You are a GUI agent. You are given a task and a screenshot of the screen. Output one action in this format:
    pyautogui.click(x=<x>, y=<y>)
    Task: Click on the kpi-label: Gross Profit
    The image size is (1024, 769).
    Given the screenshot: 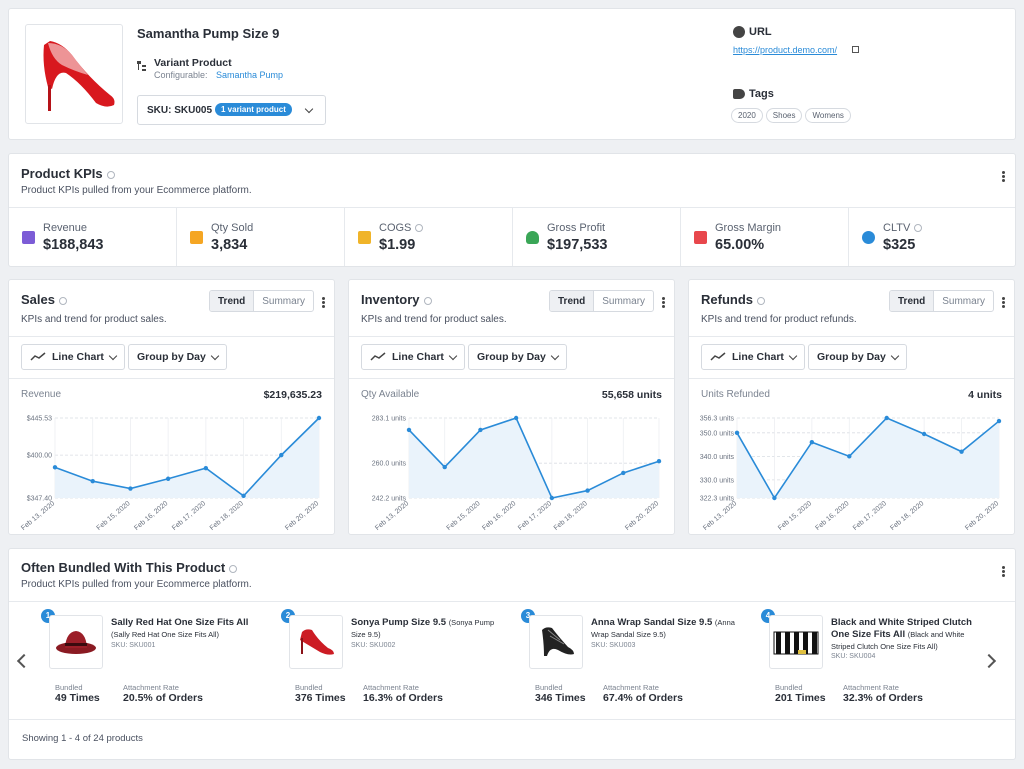 What is the action you would take?
    pyautogui.click(x=576, y=228)
    